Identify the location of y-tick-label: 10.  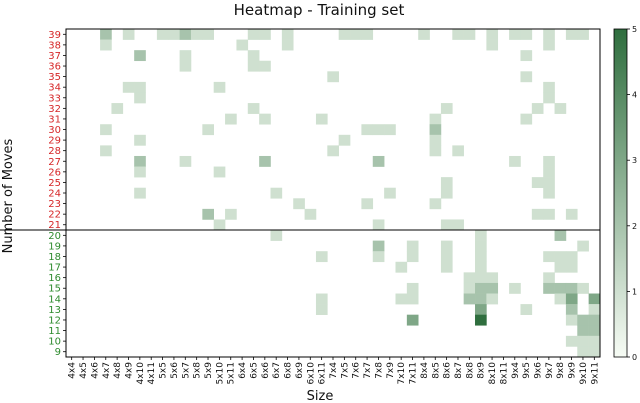
(54, 342).